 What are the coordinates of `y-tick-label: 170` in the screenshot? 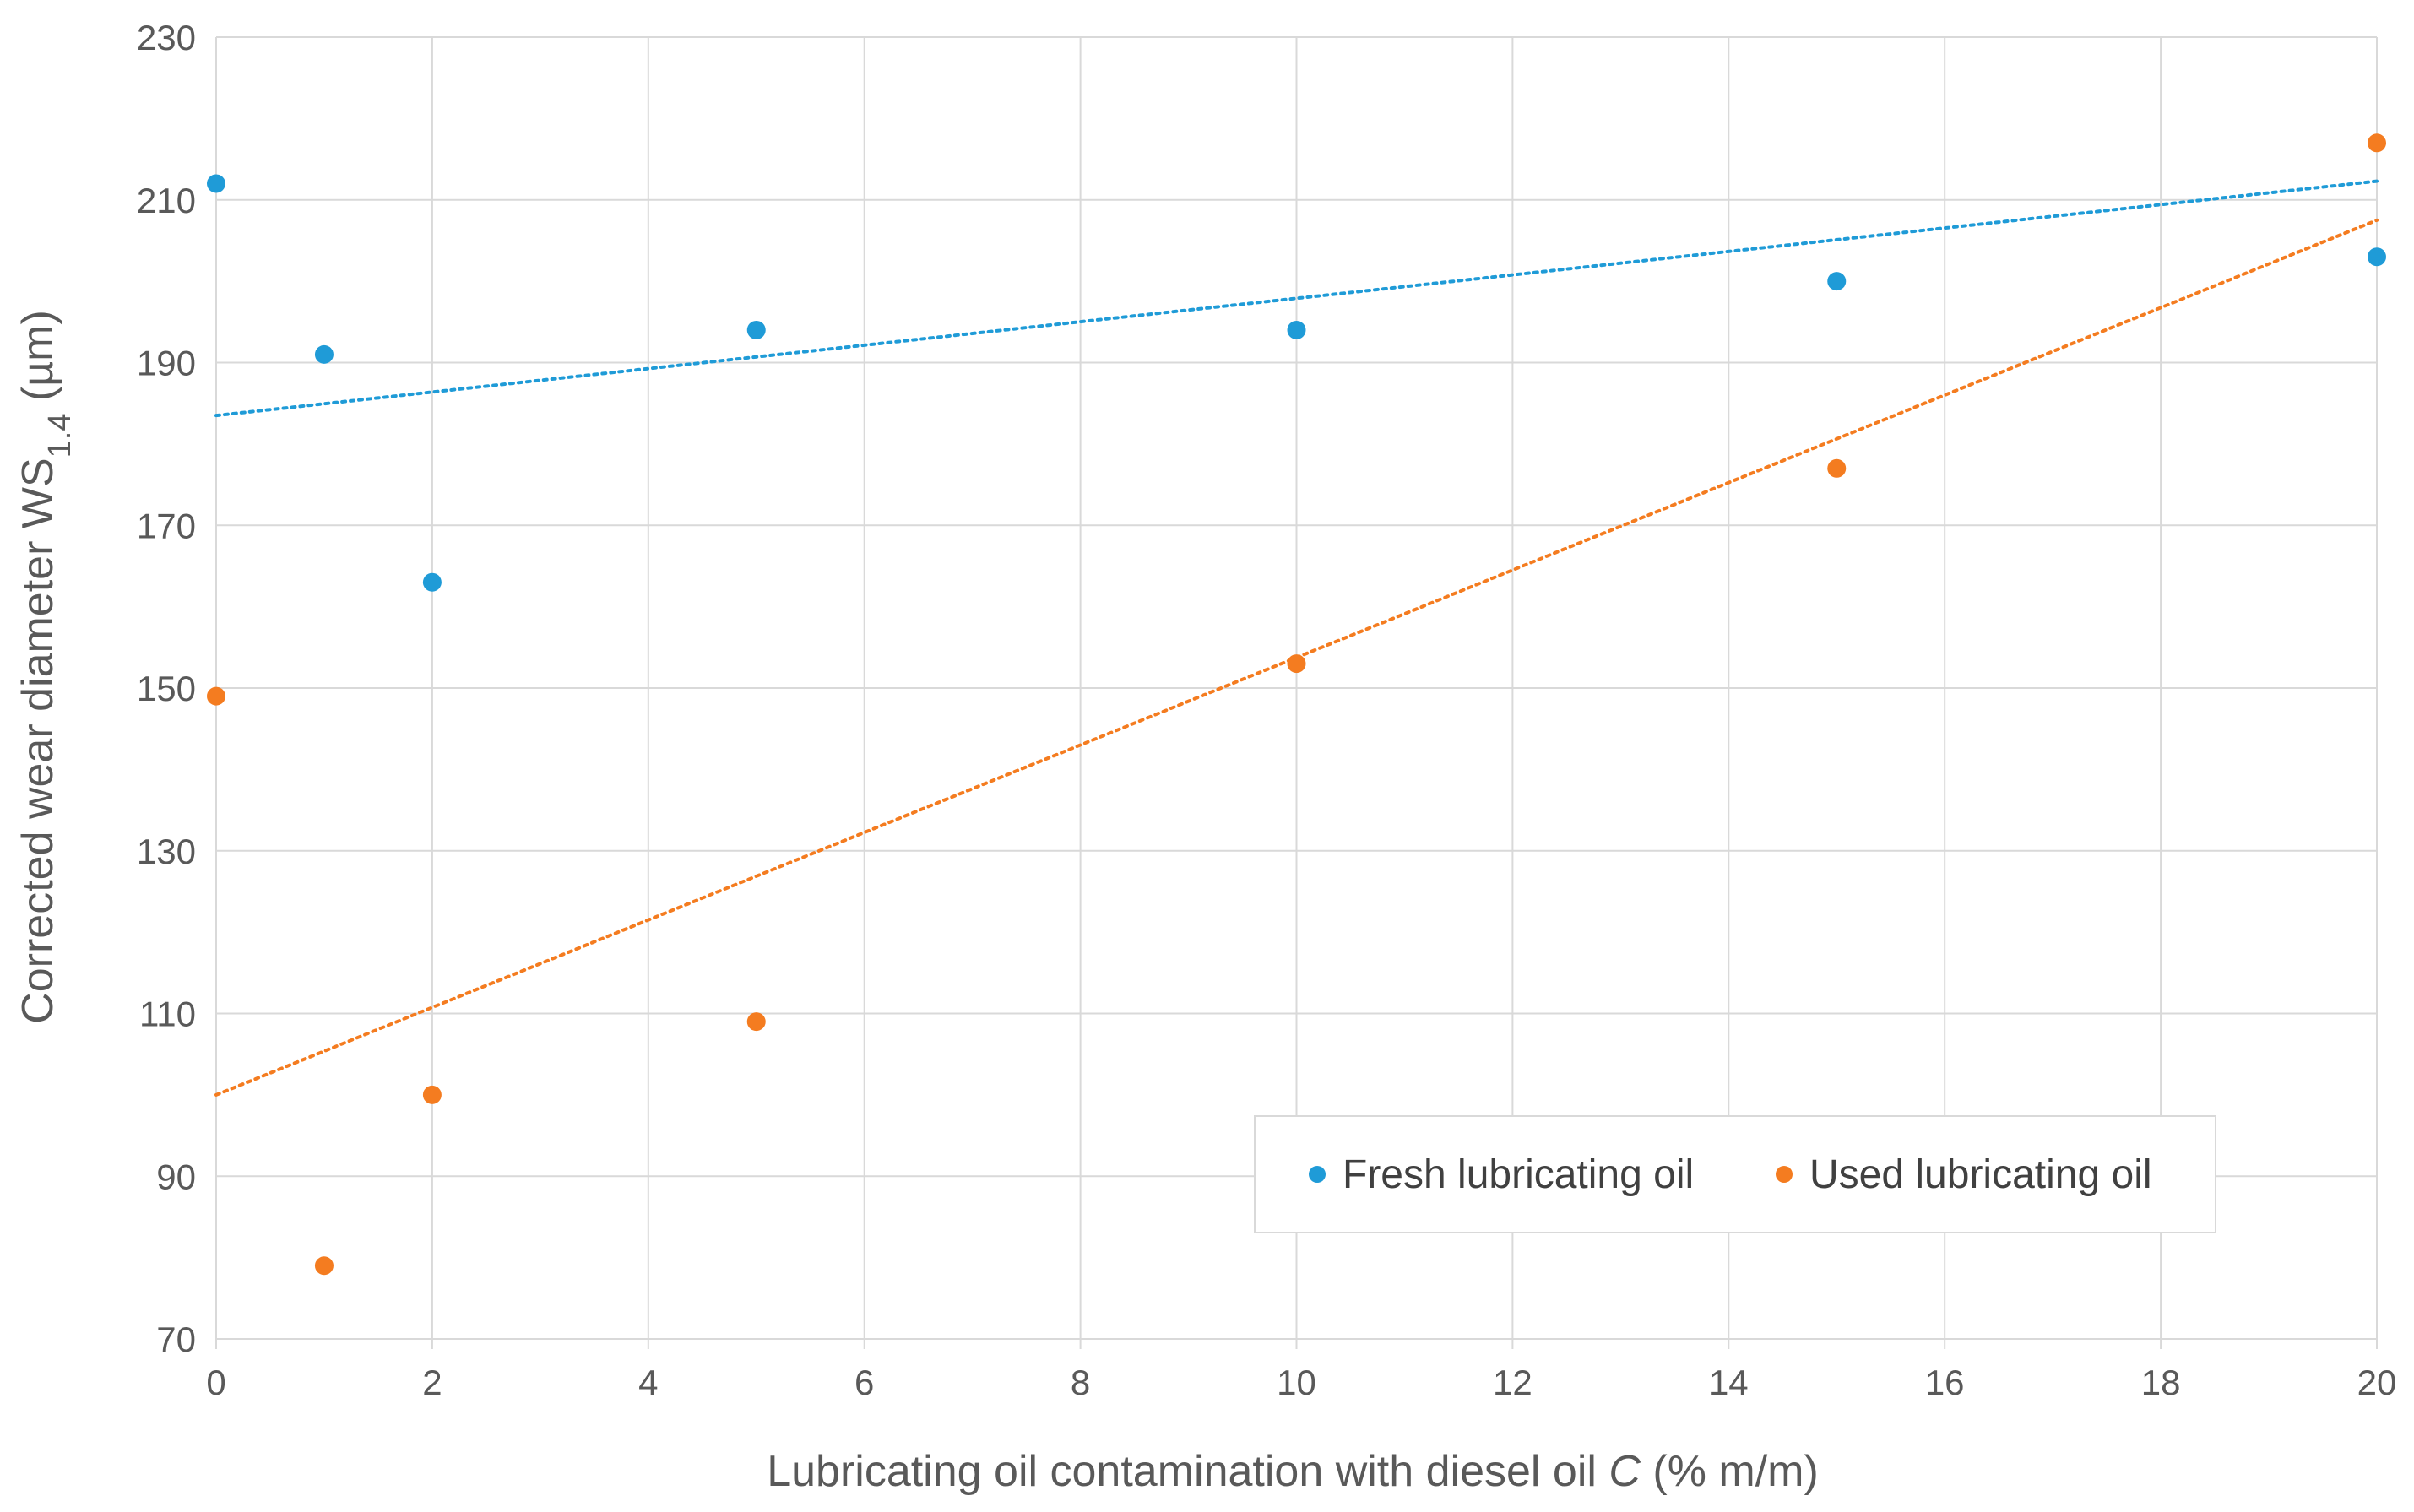 It's located at (166, 525).